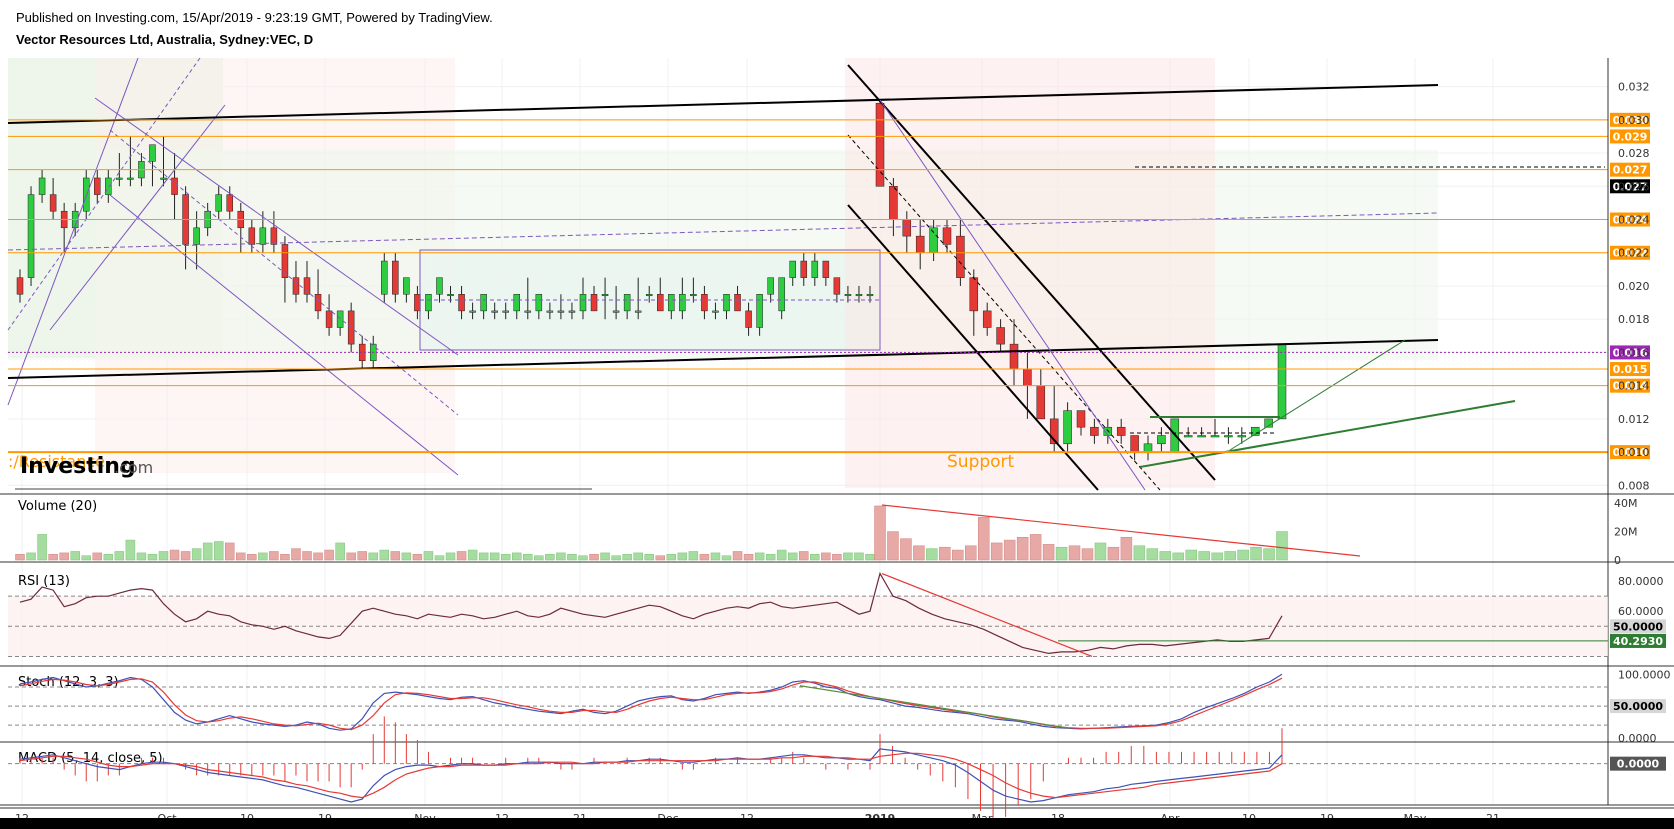 The image size is (1674, 829). What do you see at coordinates (688, 532) in the screenshot?
I see `volume-bars` at bounding box center [688, 532].